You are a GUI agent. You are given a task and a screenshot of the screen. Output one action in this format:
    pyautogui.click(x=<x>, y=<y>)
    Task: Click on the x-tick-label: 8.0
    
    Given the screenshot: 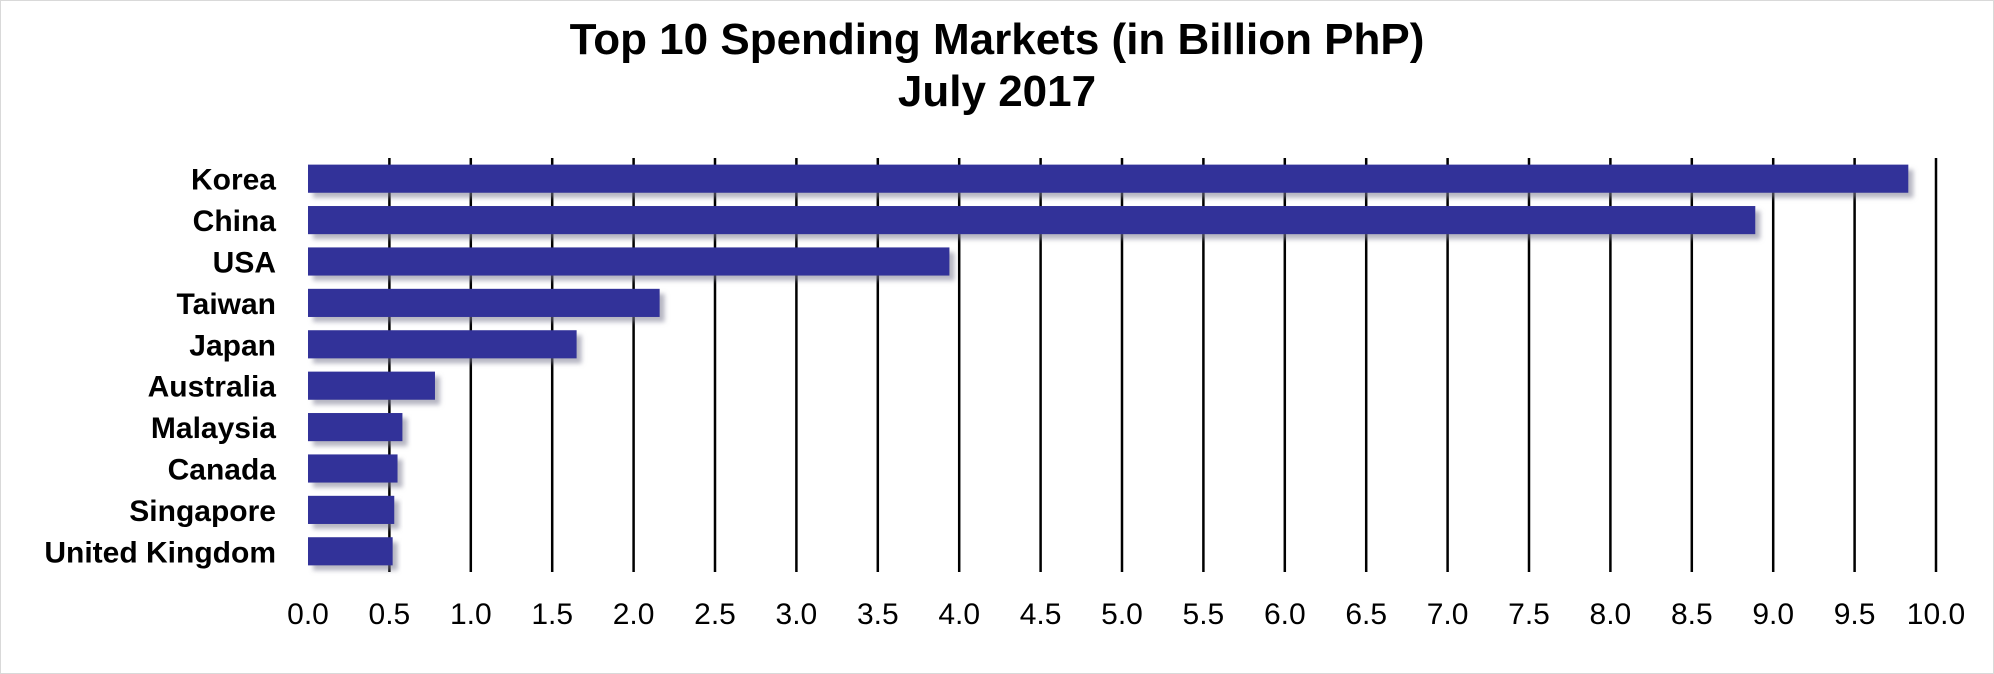 What is the action you would take?
    pyautogui.click(x=1611, y=614)
    